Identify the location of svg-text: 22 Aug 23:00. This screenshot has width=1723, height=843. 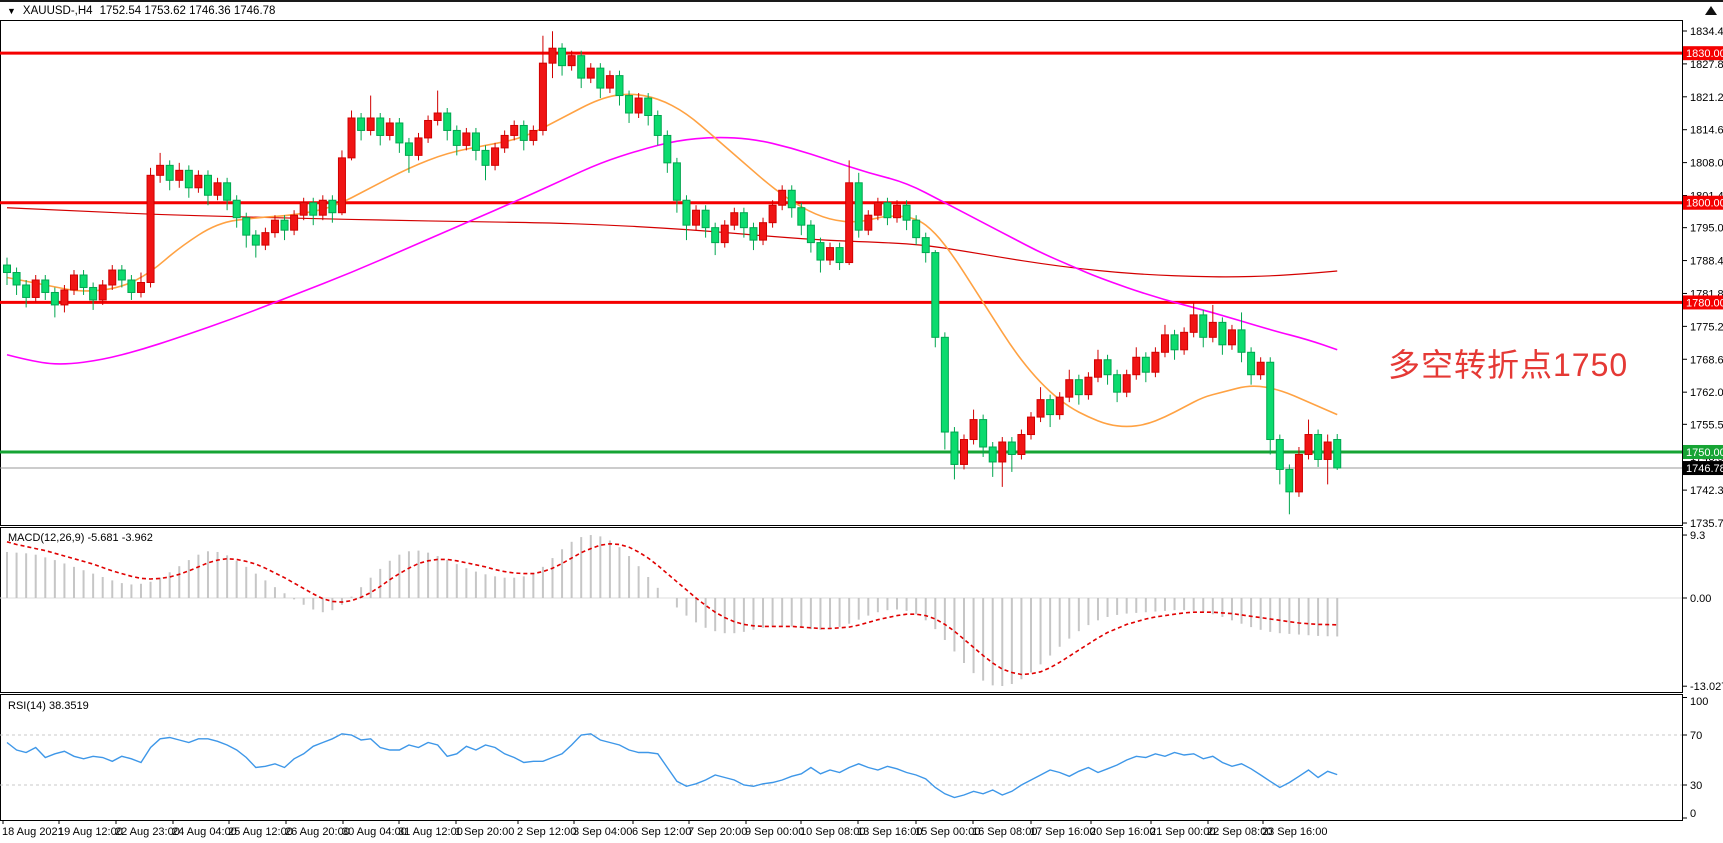
(147, 832).